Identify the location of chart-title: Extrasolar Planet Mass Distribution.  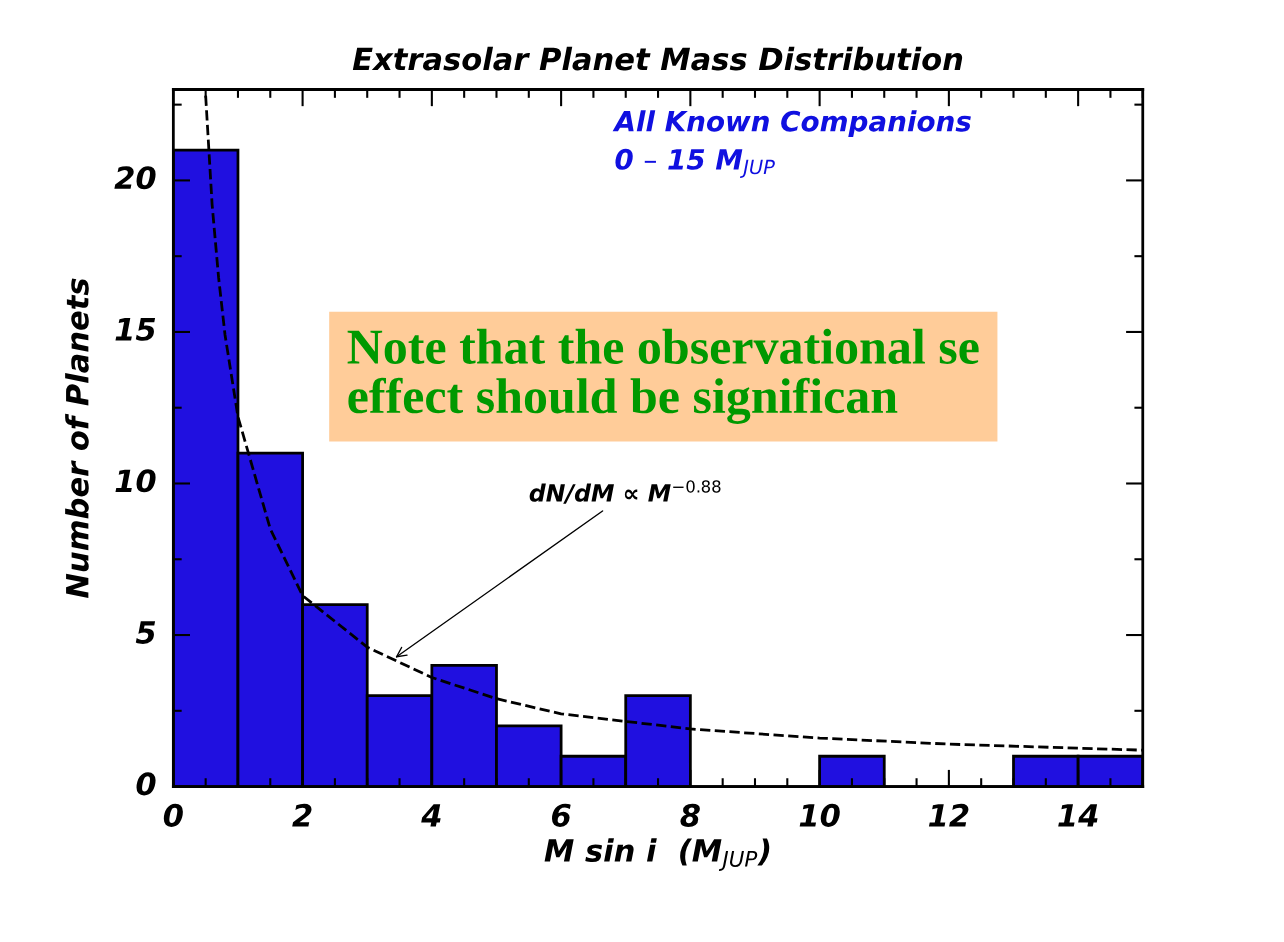
(657, 58).